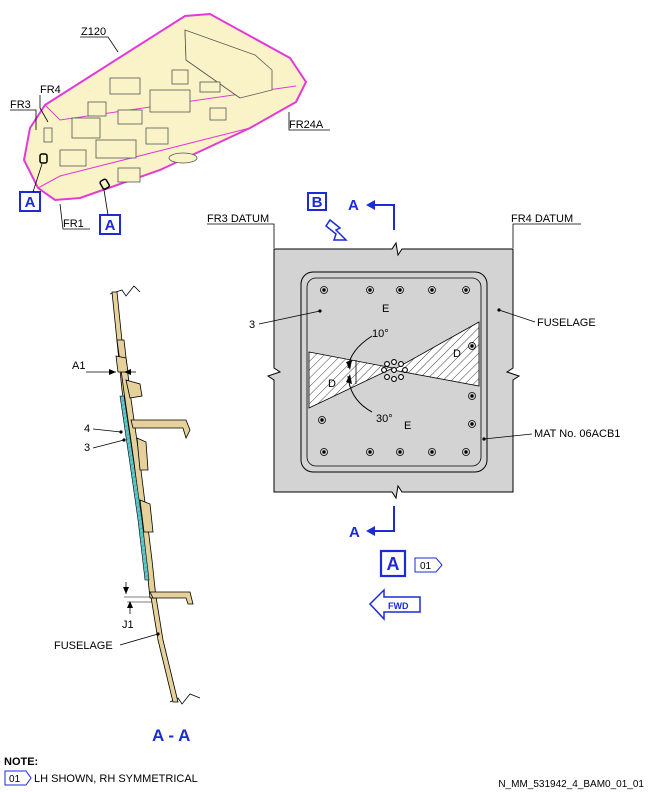  Describe the element at coordinates (128, 625) in the screenshot. I see `dim-j1-label: J1` at that location.